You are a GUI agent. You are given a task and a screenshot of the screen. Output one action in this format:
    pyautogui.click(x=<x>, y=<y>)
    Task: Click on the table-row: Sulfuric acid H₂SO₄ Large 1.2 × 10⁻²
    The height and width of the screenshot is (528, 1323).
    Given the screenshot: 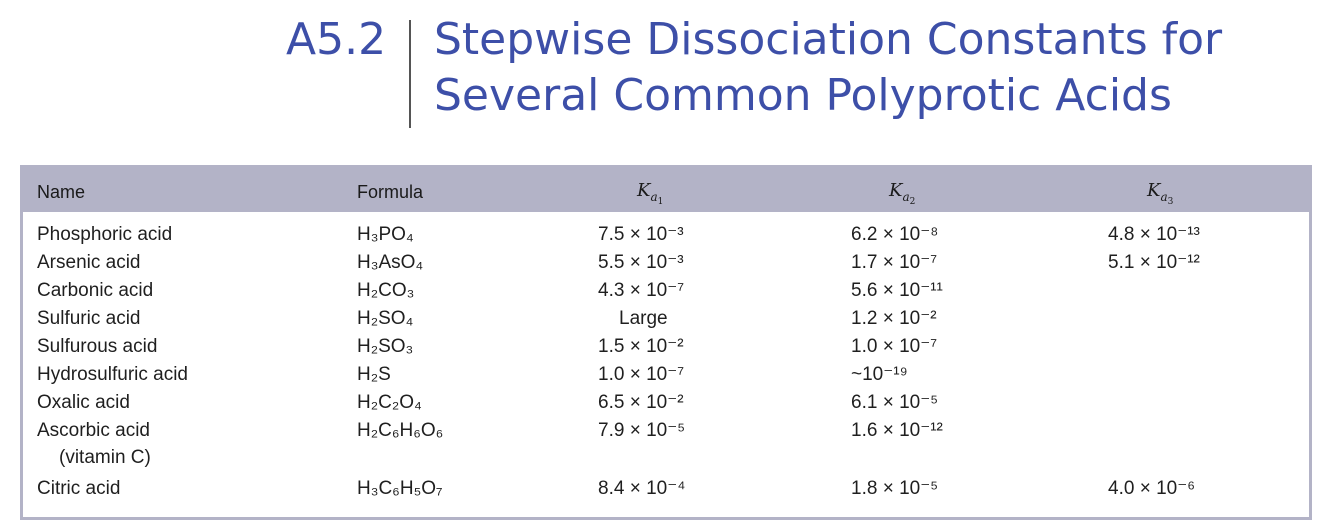 What is the action you would take?
    pyautogui.click(x=666, y=321)
    